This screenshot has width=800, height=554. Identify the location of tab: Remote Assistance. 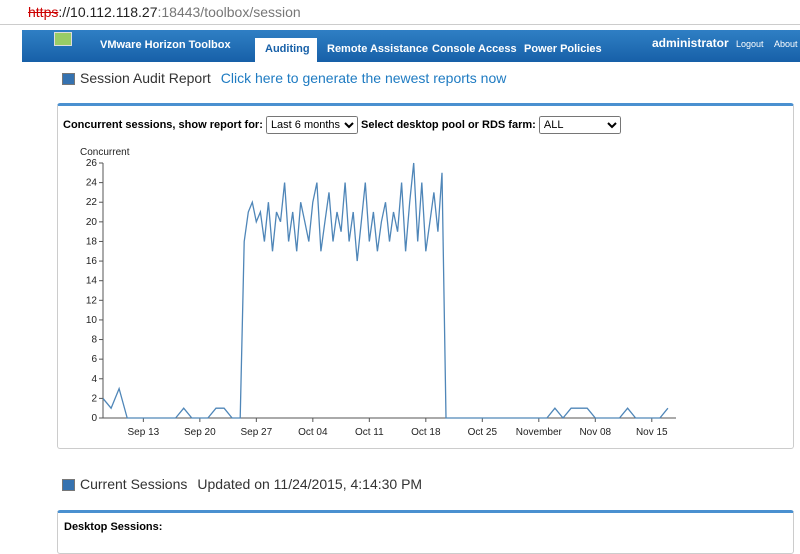
(378, 49).